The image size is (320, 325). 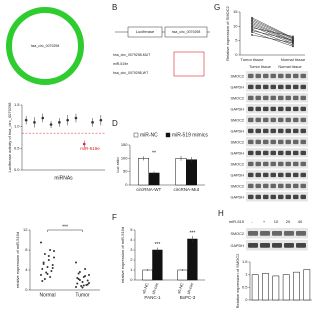 What do you see at coordinates (149, 135) in the screenshot?
I see `legend-label: miR-NC` at bounding box center [149, 135].